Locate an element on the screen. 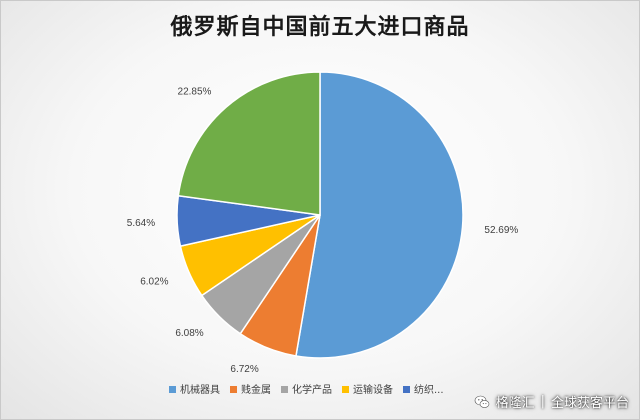 Image resolution: width=640 pixels, height=420 pixels. watermark: 格隆汇 | 全球获客平台 is located at coordinates (551, 401).